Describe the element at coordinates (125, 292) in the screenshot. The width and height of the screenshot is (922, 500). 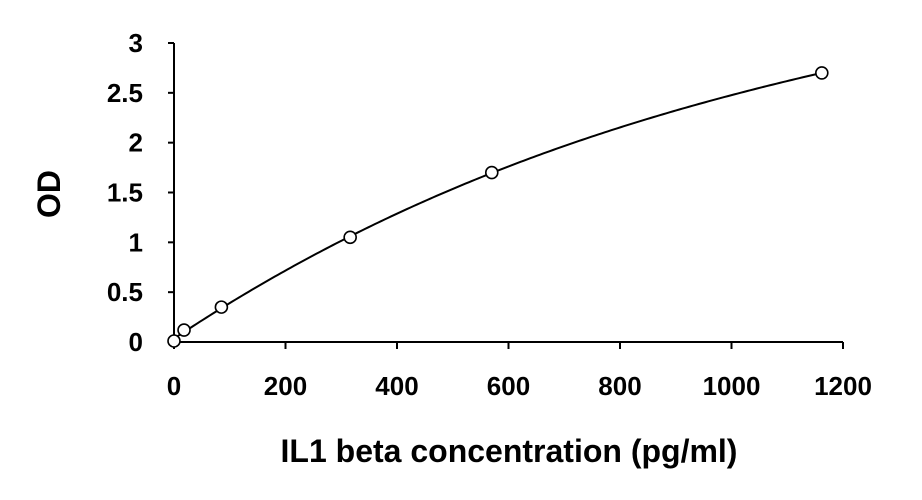
I see `y-tick-label: 0.5` at that location.